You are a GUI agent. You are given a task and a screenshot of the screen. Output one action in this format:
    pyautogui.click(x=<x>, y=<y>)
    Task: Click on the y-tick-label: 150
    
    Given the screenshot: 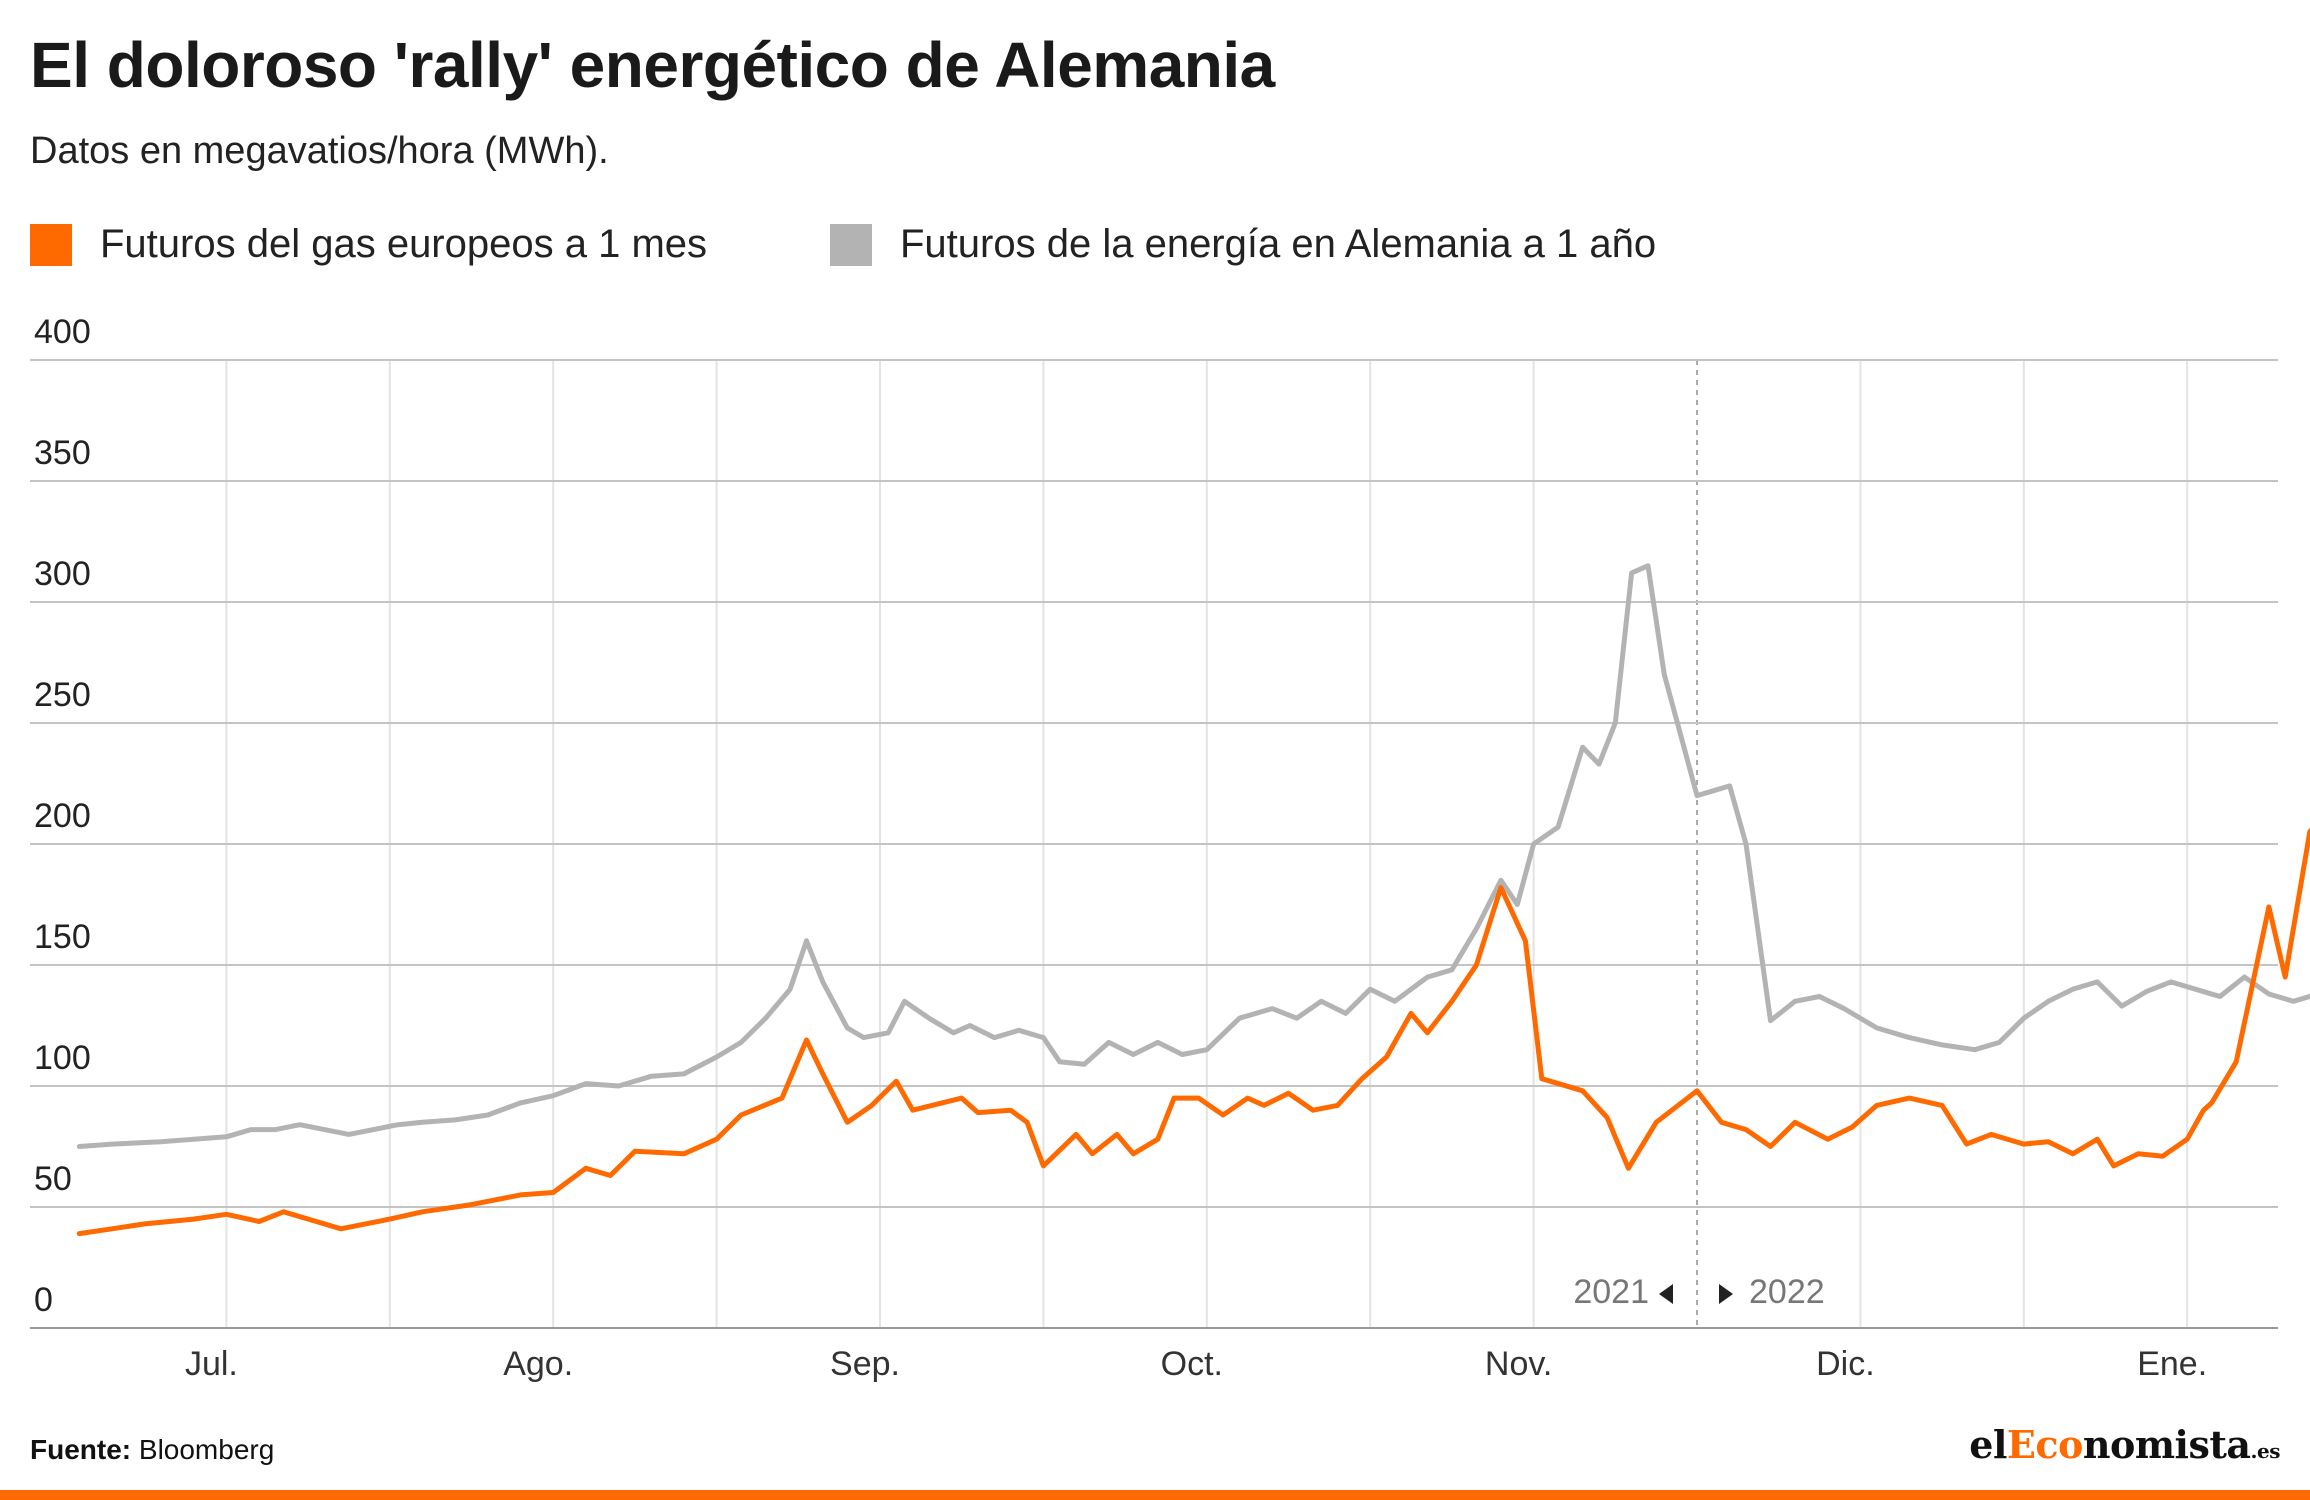 What is the action you would take?
    pyautogui.click(x=62, y=937)
    